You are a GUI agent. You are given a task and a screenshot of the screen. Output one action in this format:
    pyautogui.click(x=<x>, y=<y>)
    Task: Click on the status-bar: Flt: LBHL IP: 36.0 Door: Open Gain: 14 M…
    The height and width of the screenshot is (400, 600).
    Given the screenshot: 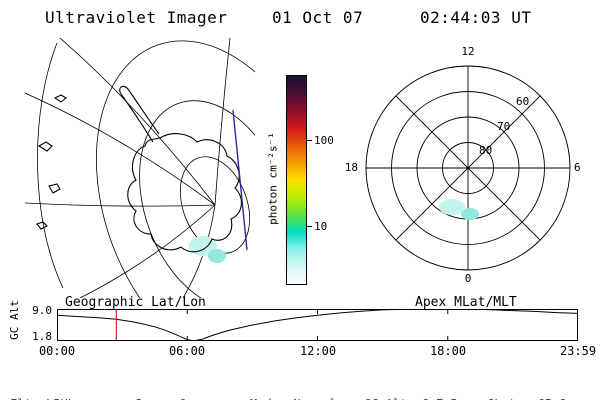 What is the action you would take?
    pyautogui.click(x=300, y=379)
    